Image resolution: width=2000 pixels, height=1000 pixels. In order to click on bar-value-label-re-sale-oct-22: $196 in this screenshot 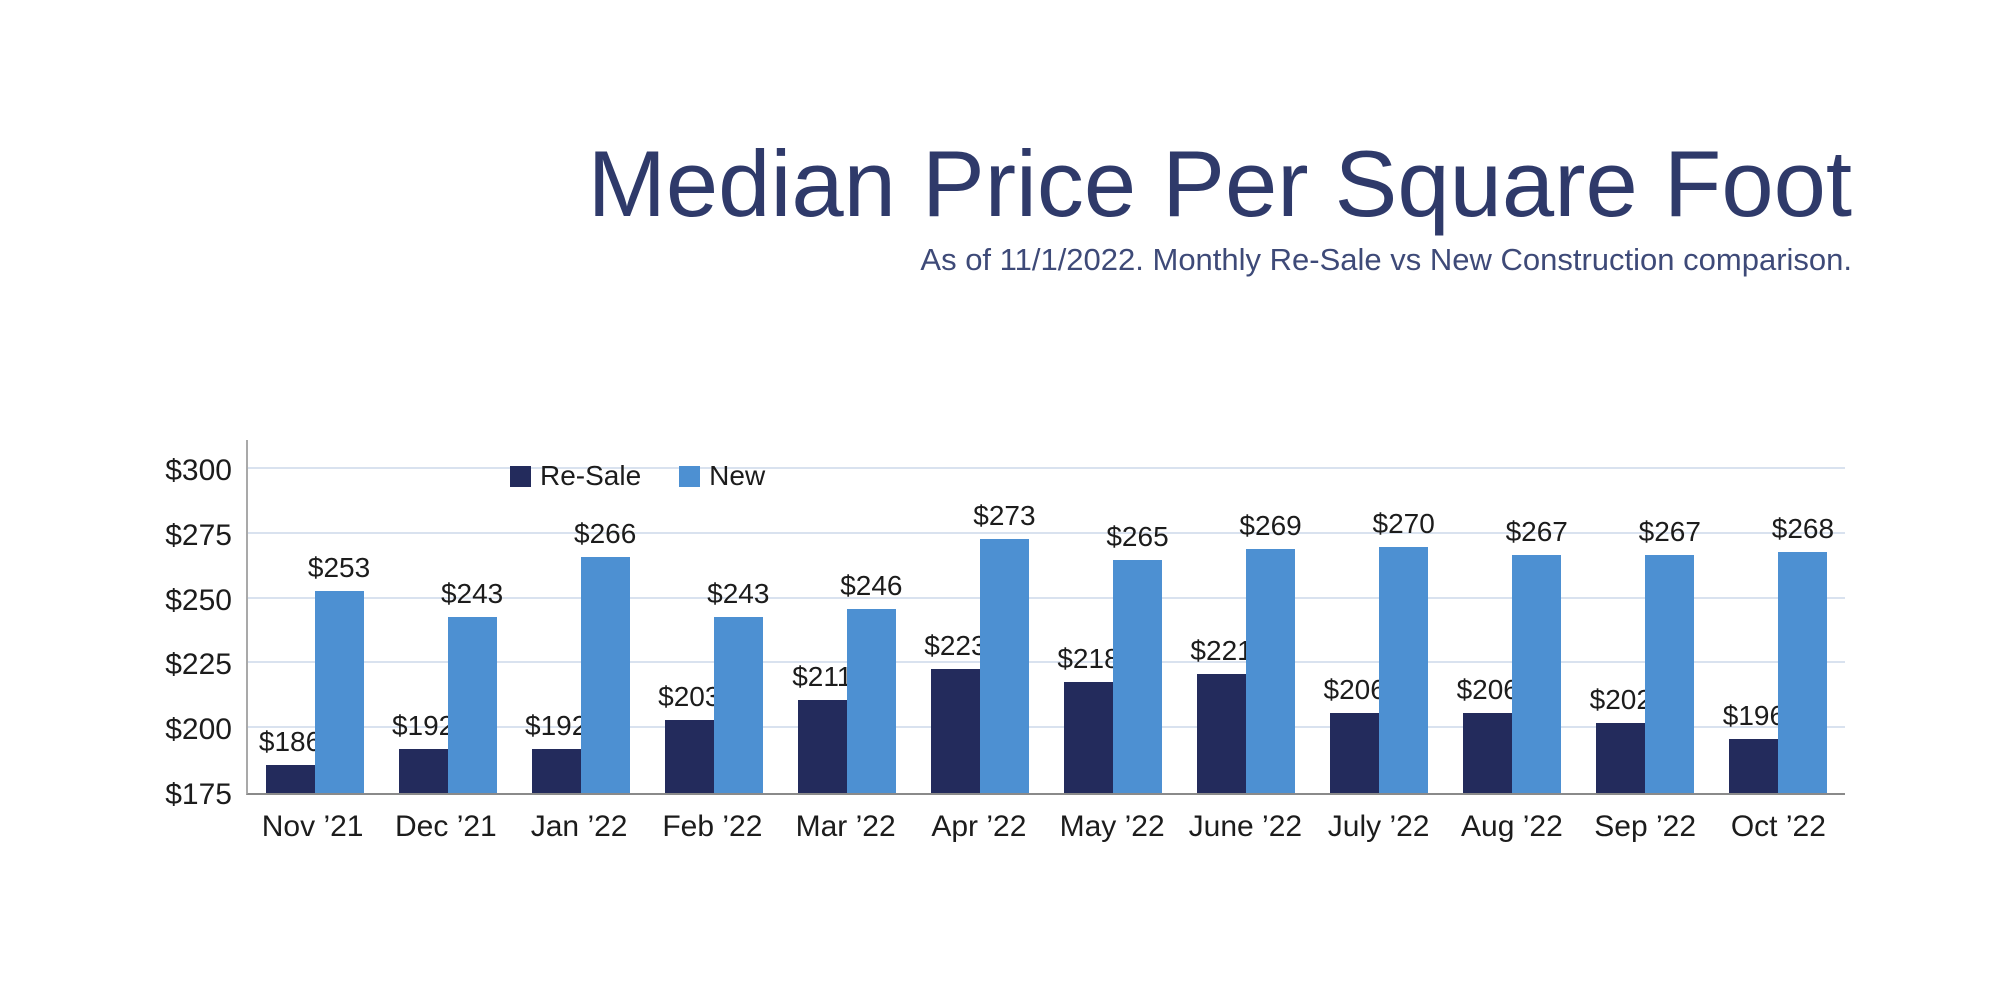, I will do `click(1754, 715)`.